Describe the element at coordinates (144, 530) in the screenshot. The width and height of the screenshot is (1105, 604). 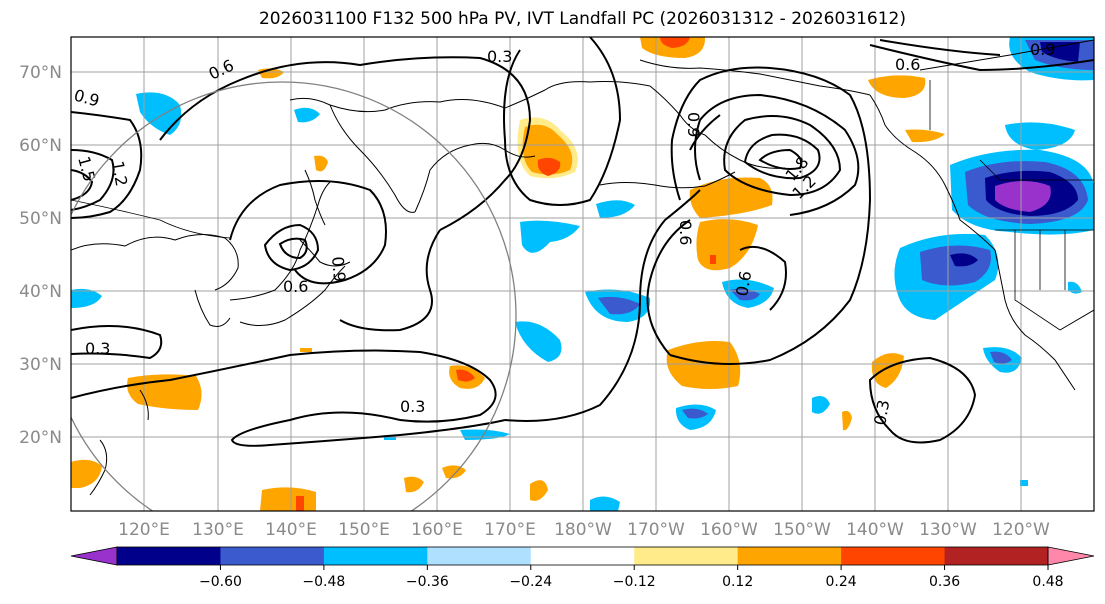
I see `lon-label: 120°E` at that location.